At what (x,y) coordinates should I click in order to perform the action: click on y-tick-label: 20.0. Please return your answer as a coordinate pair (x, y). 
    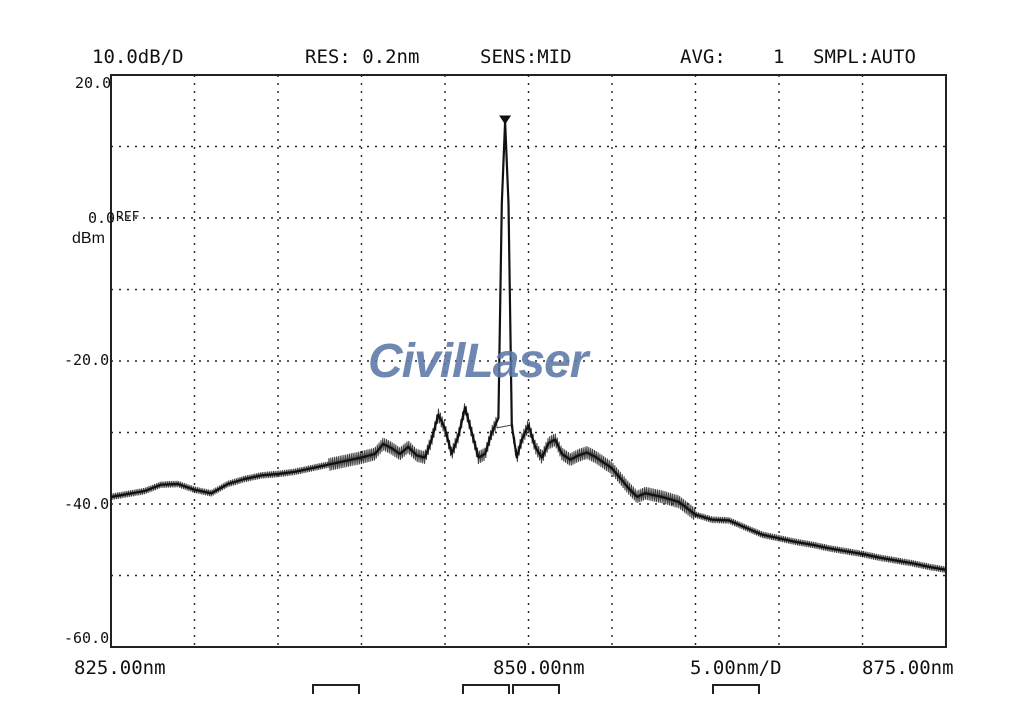
    Looking at the image, I should click on (93, 83).